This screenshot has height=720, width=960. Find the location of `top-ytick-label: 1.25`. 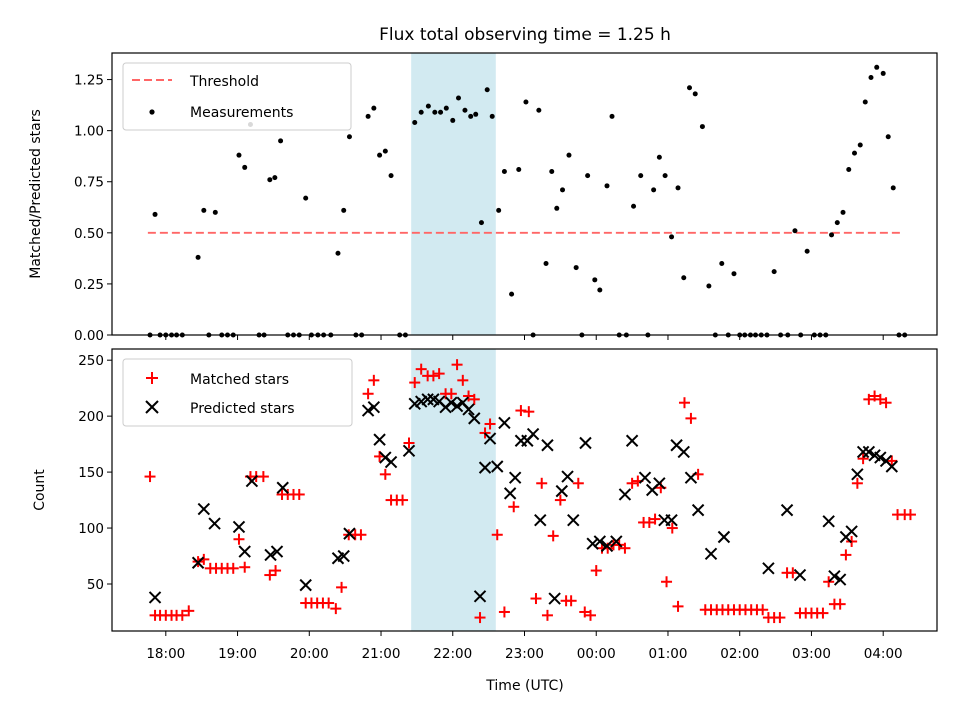

top-ytick-label: 1.25 is located at coordinates (89, 81).